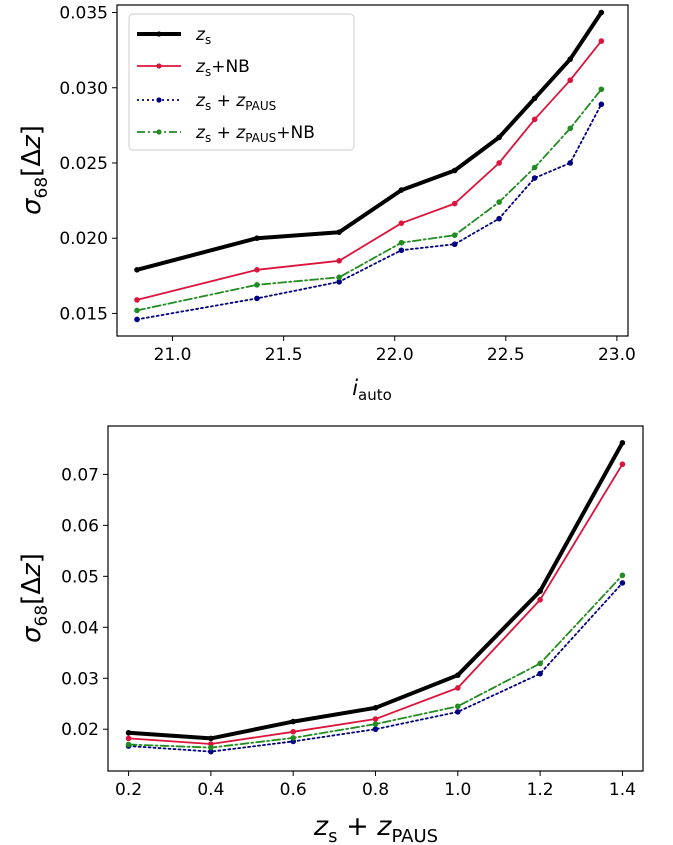 The height and width of the screenshot is (845, 673). What do you see at coordinates (210, 790) in the screenshot?
I see `bottom-x-tick-label: 0.4` at bounding box center [210, 790].